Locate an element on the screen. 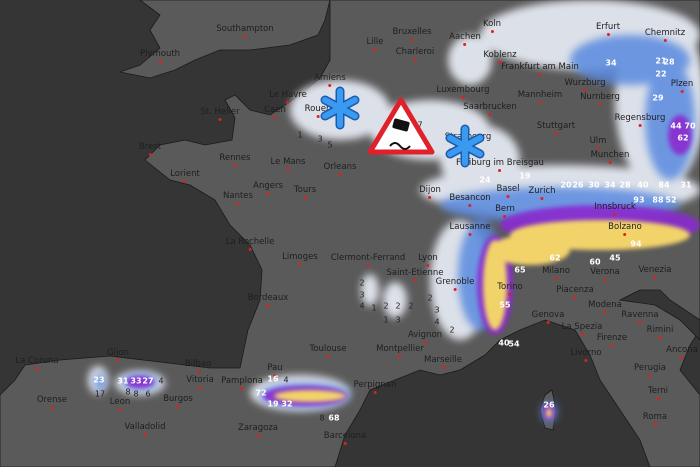 The height and width of the screenshot is (467, 700). city-label: Bilbao is located at coordinates (198, 366).